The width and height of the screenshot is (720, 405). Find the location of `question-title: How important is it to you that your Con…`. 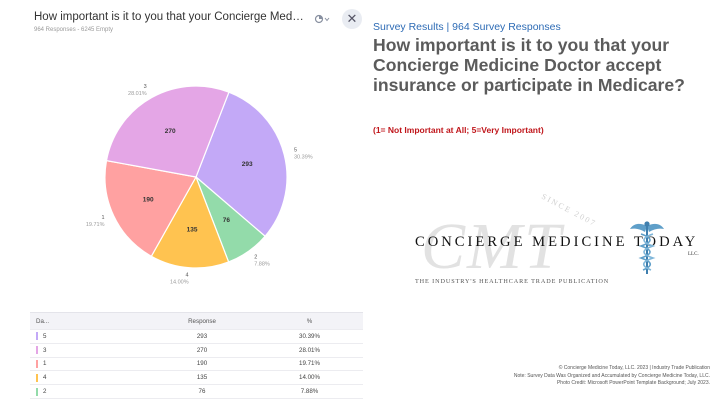

question-title: How important is it to you that your Con… is located at coordinates (170, 17).